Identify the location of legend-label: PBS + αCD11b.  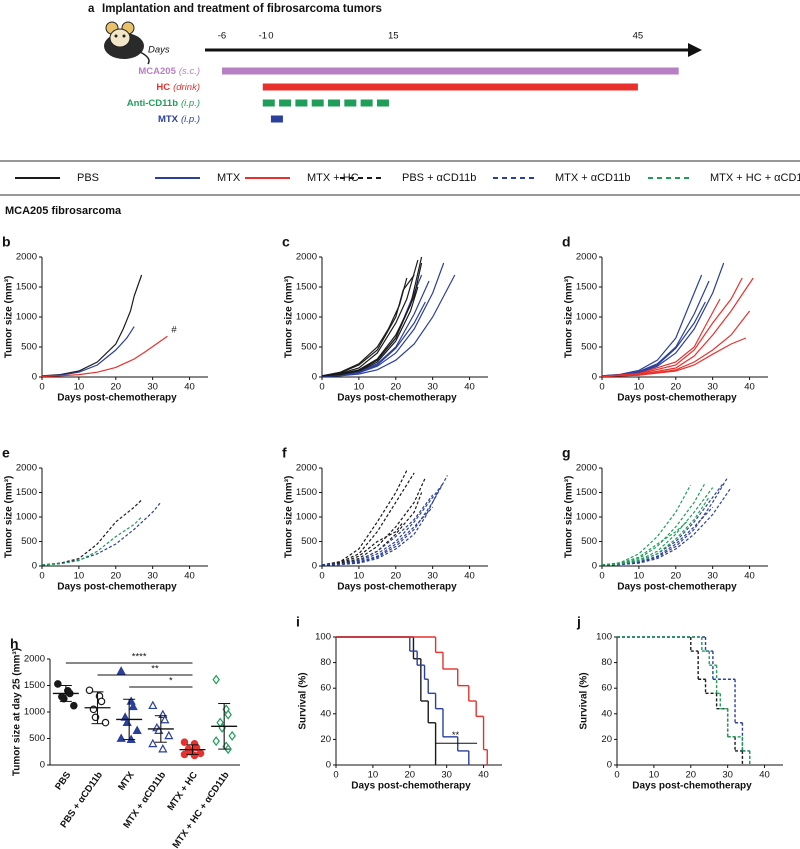
(439, 178).